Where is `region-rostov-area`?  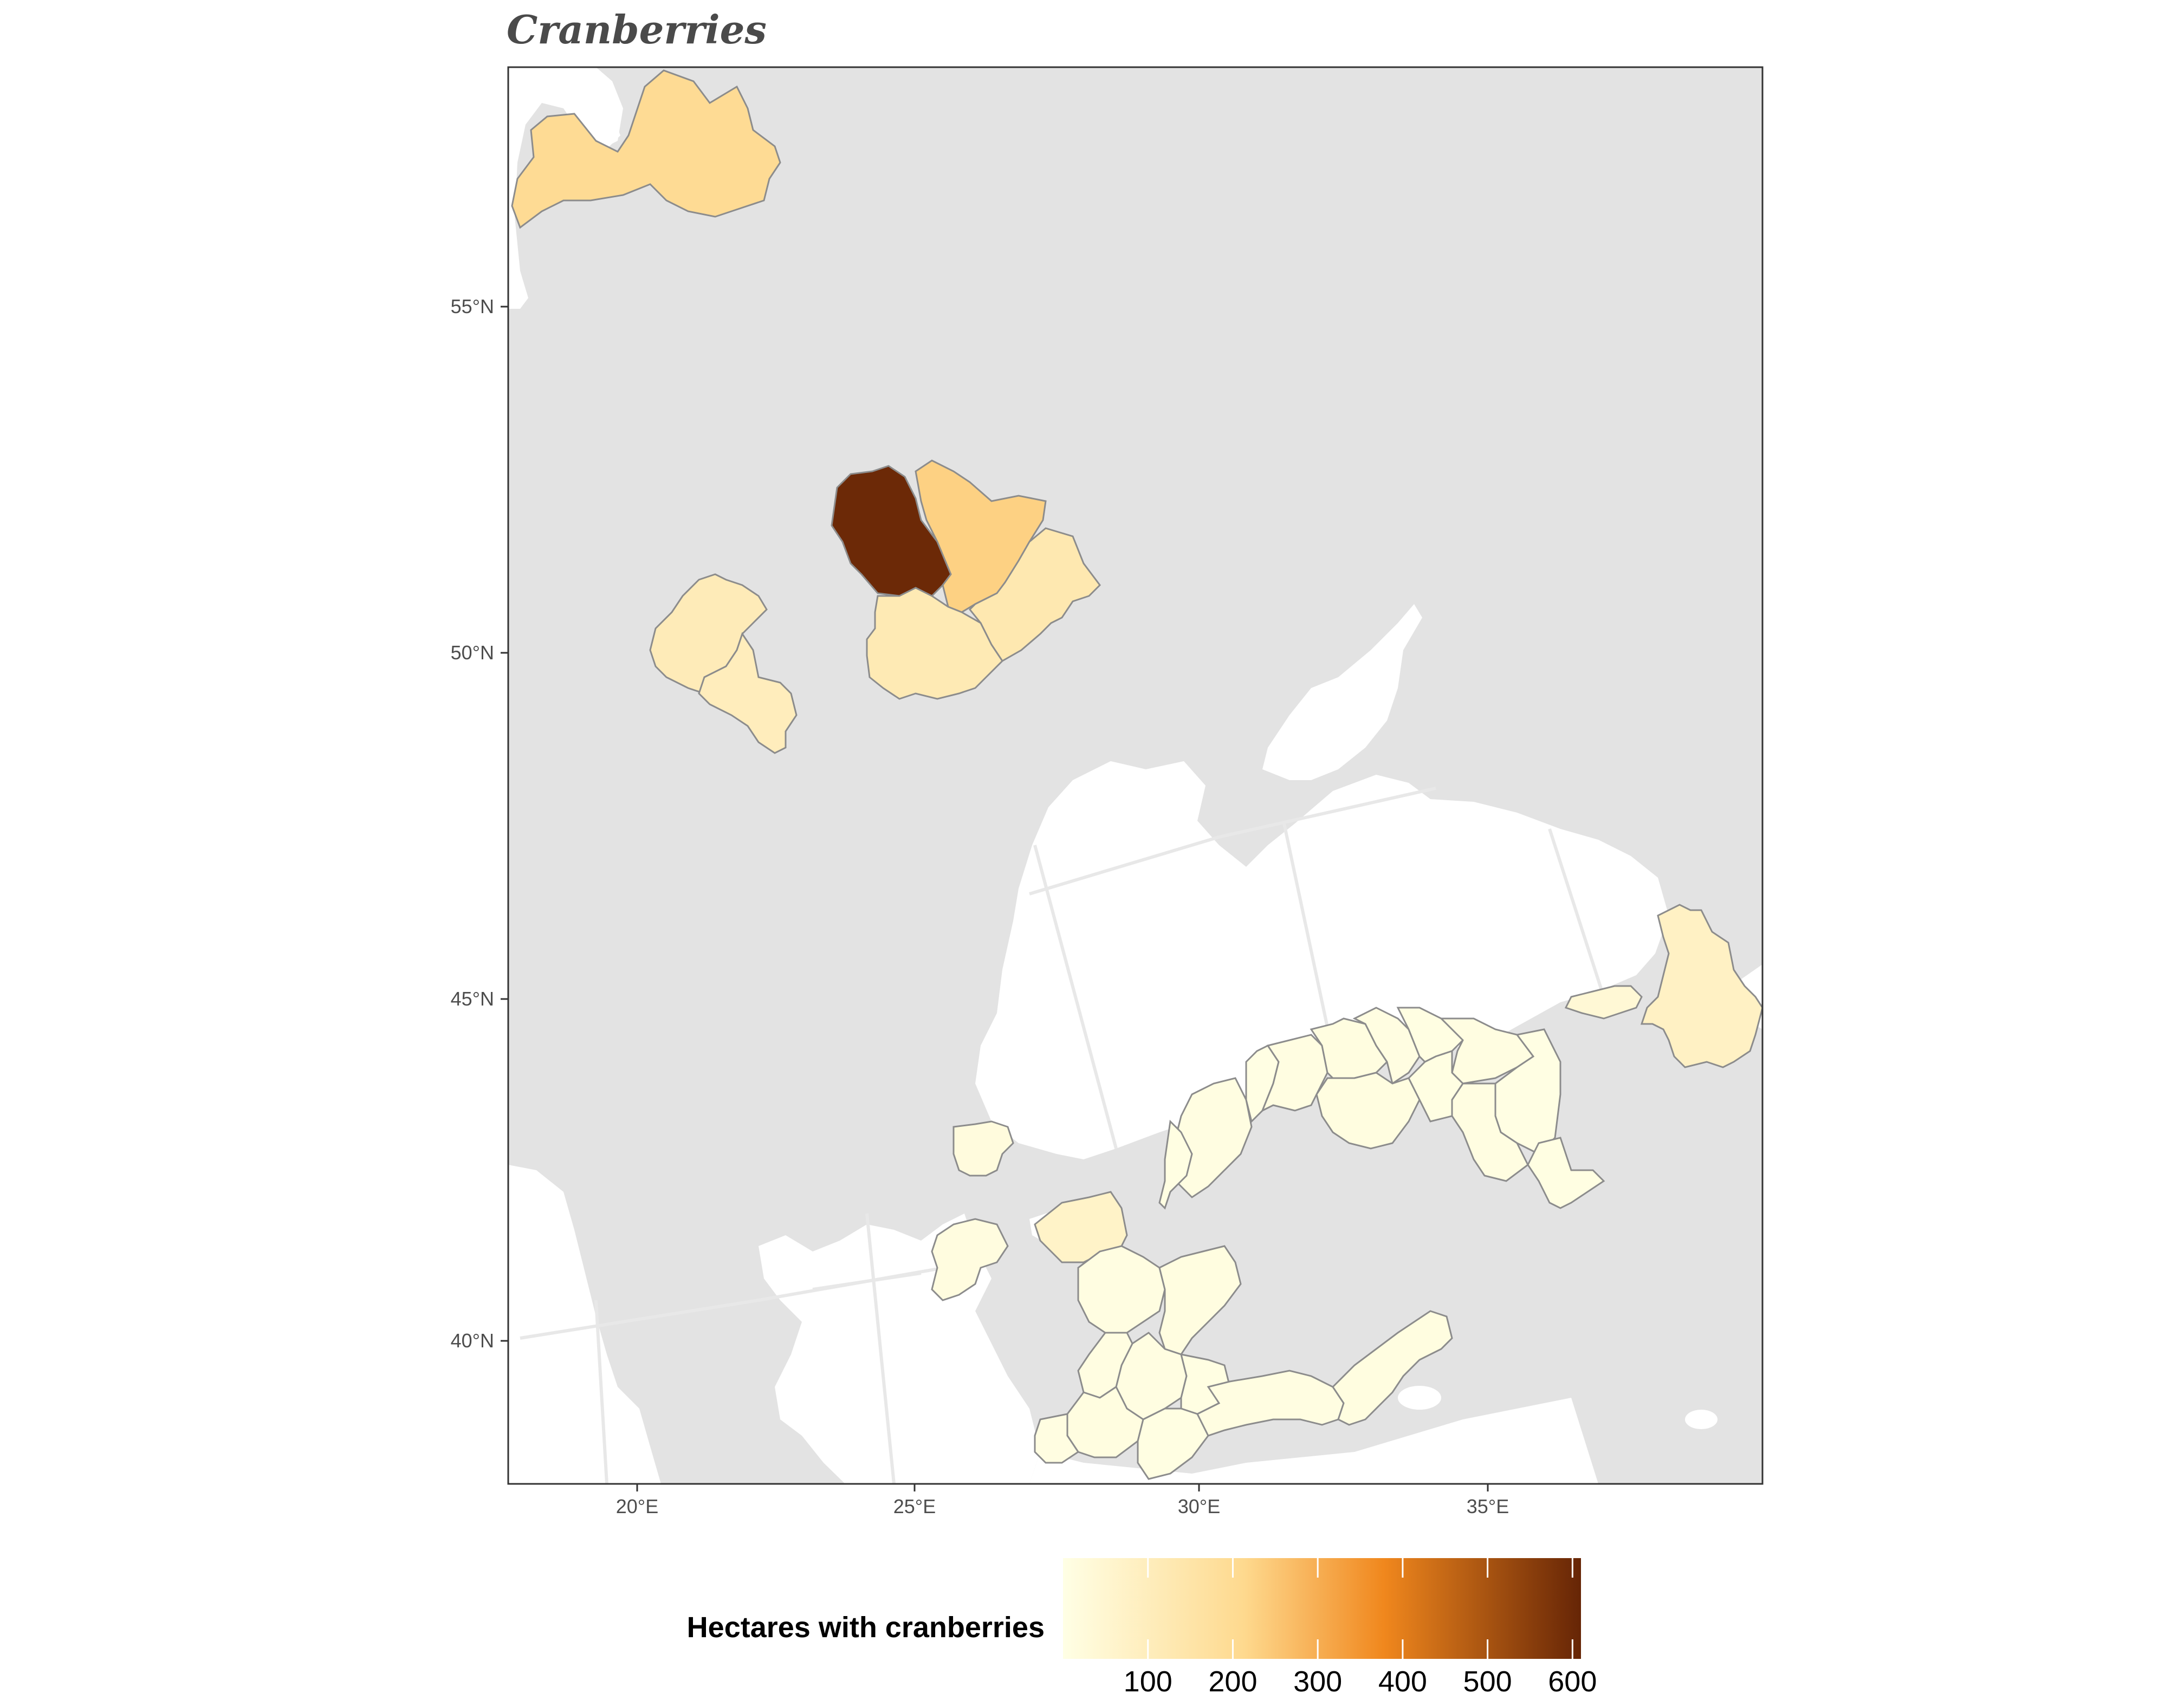
region-rostov-area is located at coordinates (1701, 986).